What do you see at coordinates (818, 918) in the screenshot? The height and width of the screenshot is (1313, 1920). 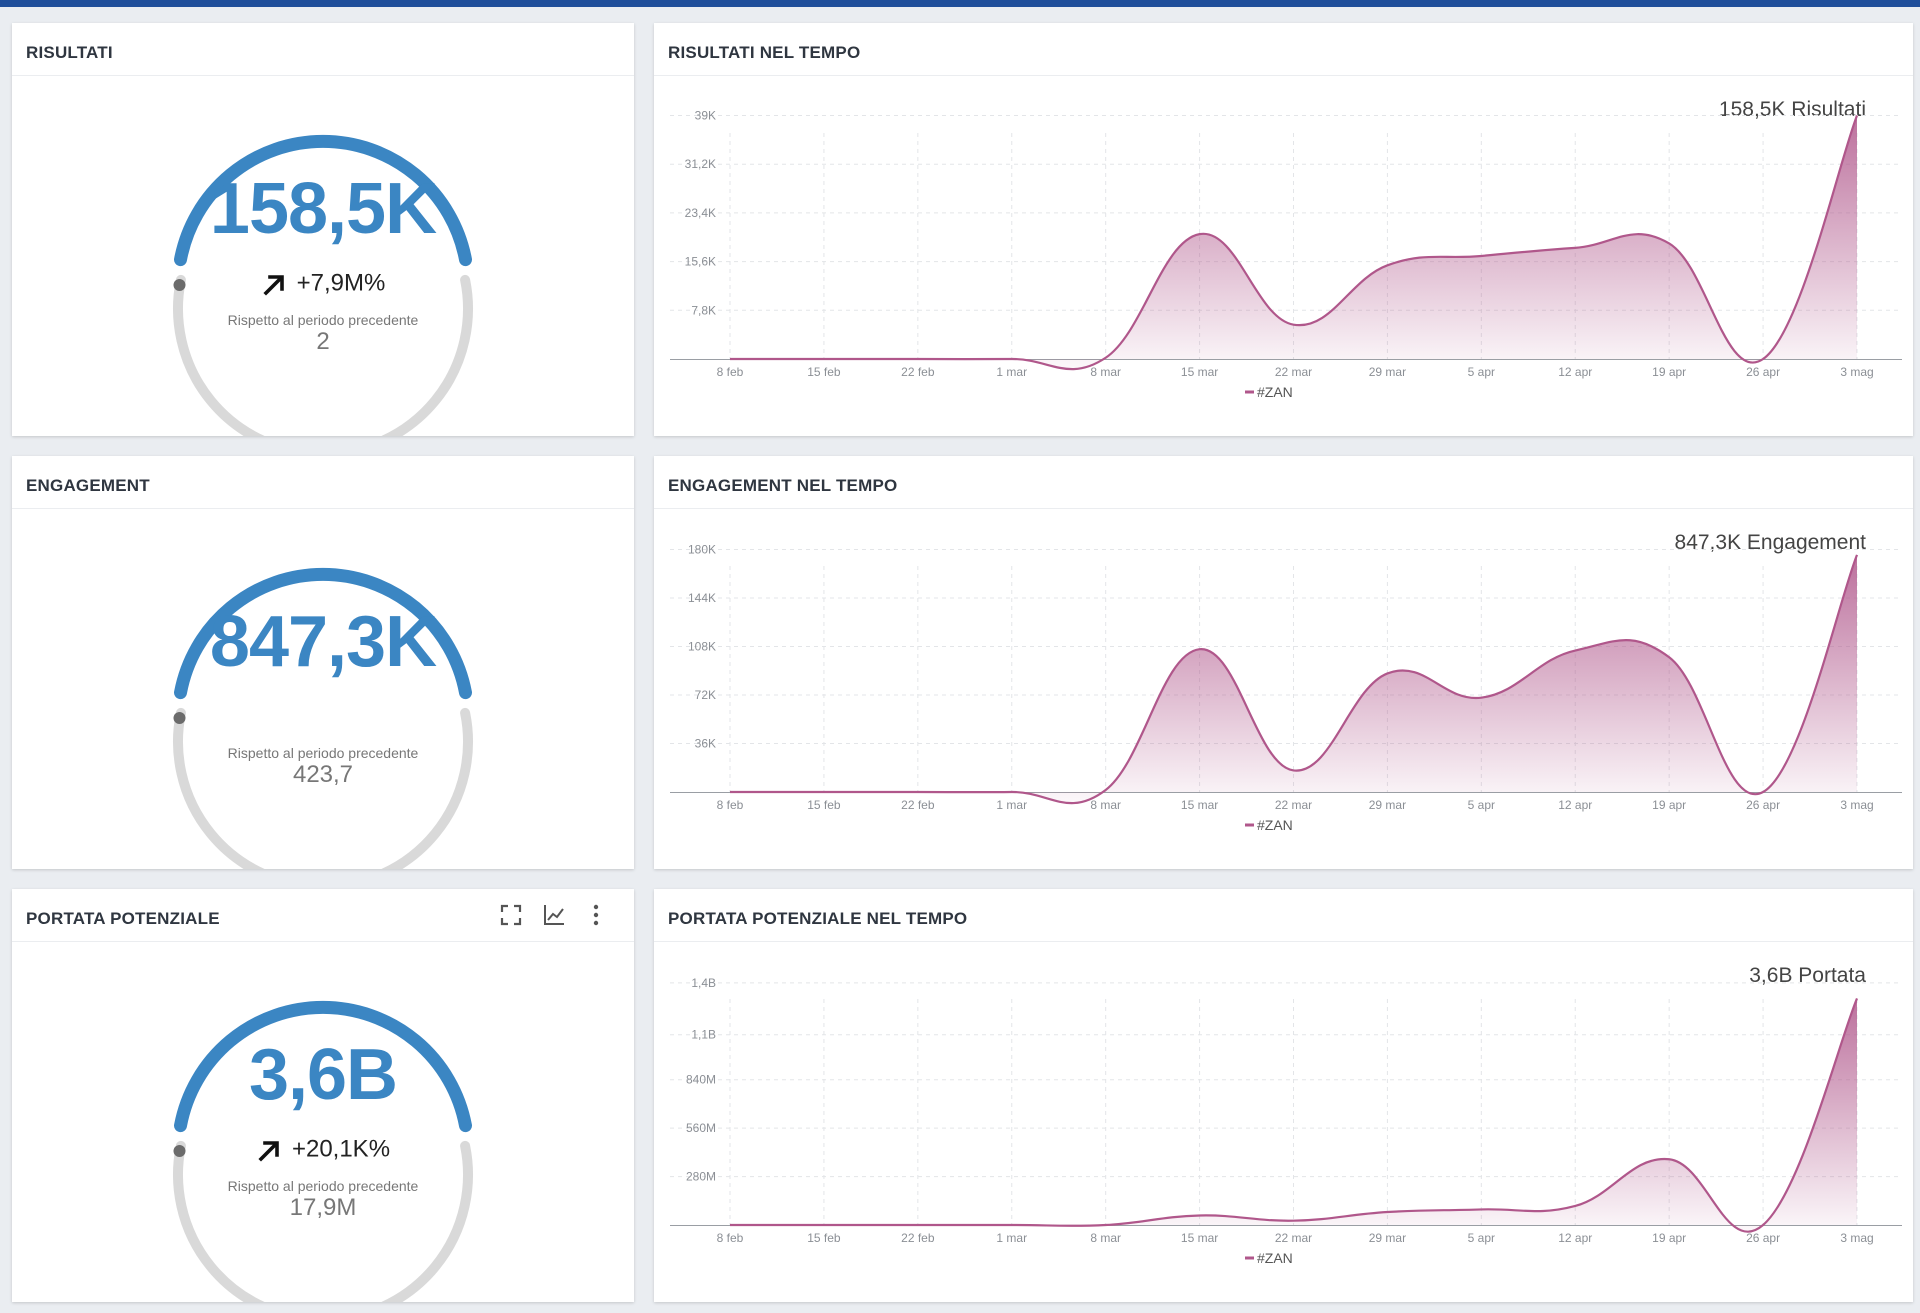 I see `panel-title: PORTATA POTENZIALE NEL TEMPO` at bounding box center [818, 918].